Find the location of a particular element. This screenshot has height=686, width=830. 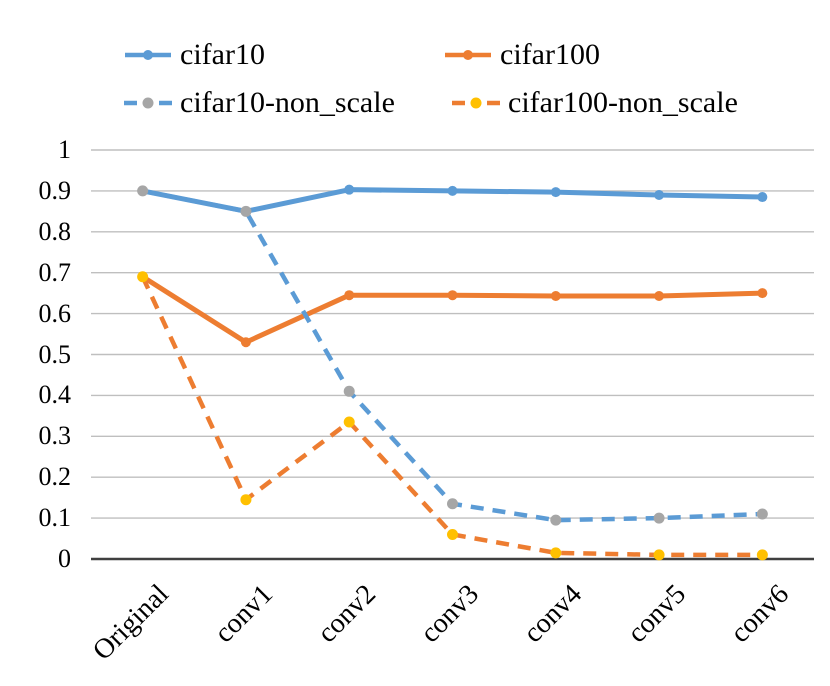

legend-swatch-cifar10-non-scale is located at coordinates (148, 103).